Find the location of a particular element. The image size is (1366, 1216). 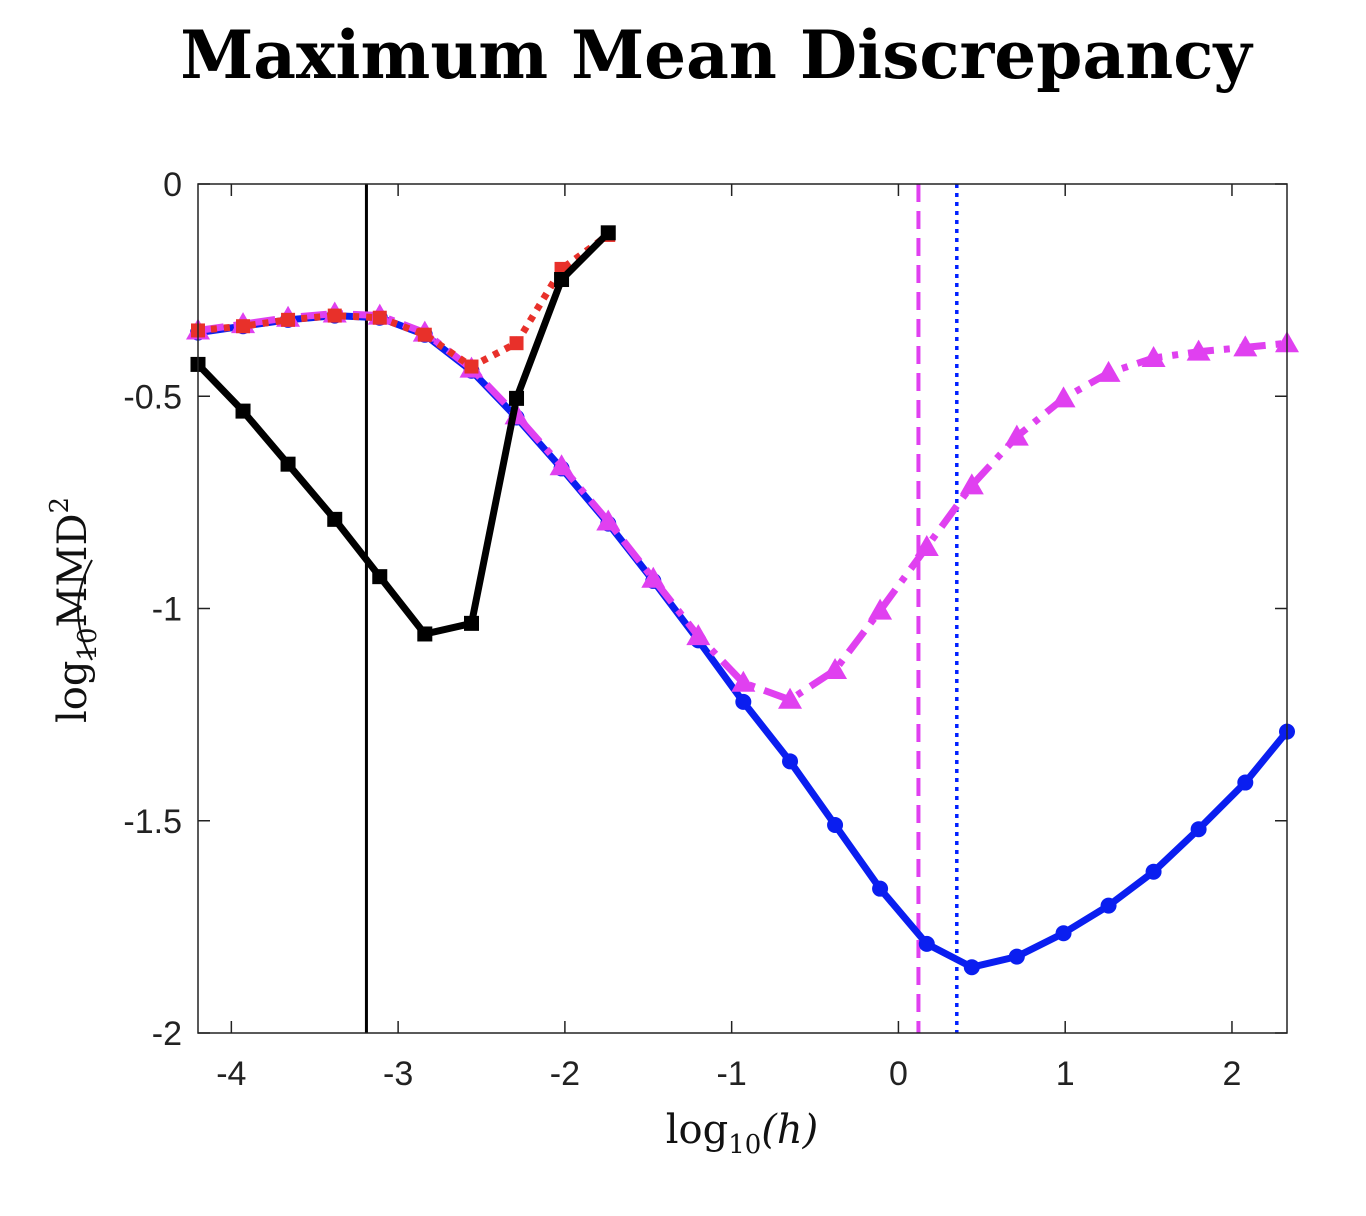

y-tick-label: -1 is located at coordinates (167, 610).